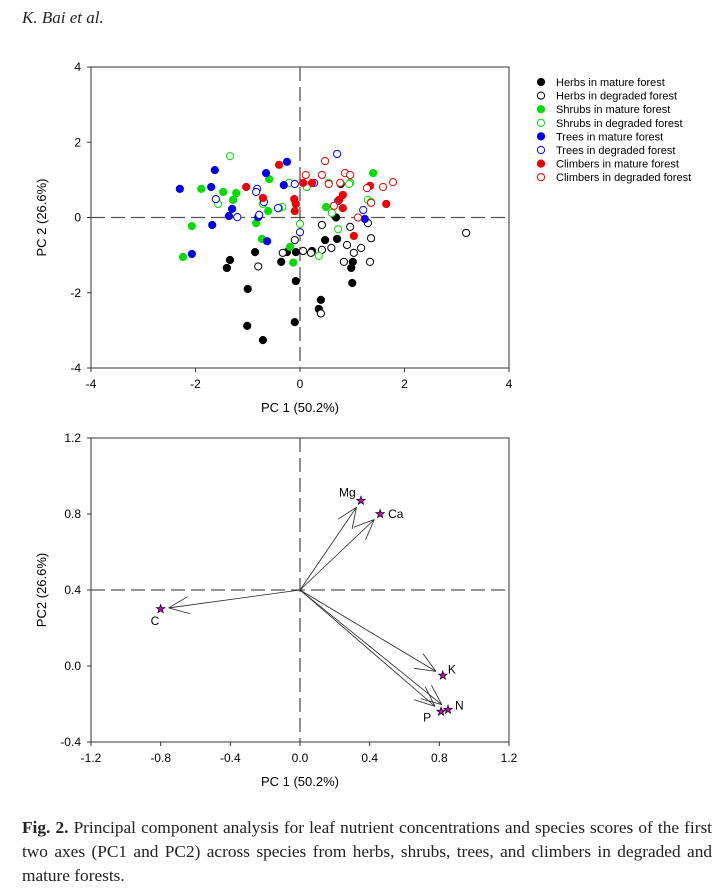  What do you see at coordinates (617, 165) in the screenshot?
I see `legend-label: Climbers in mature forest` at bounding box center [617, 165].